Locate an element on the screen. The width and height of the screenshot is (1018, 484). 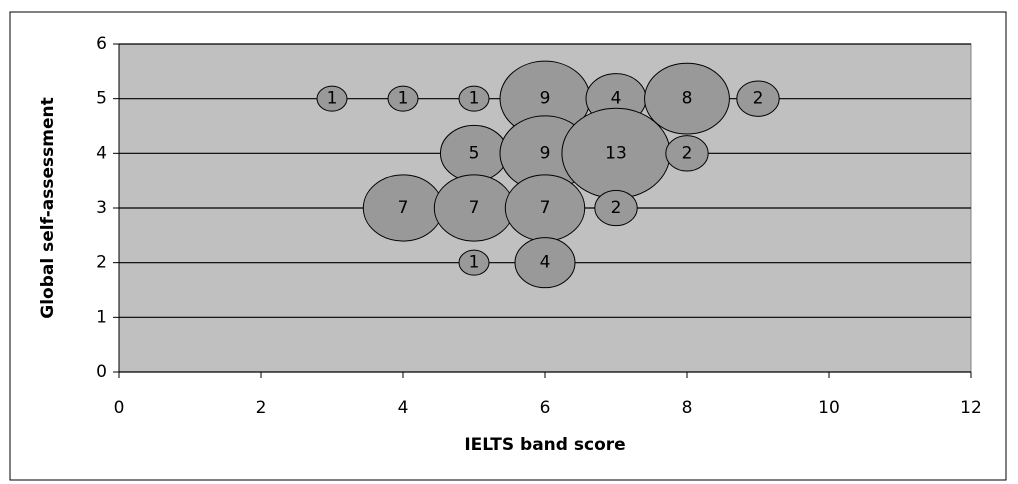
x-tick-label: 10 is located at coordinates (829, 408).